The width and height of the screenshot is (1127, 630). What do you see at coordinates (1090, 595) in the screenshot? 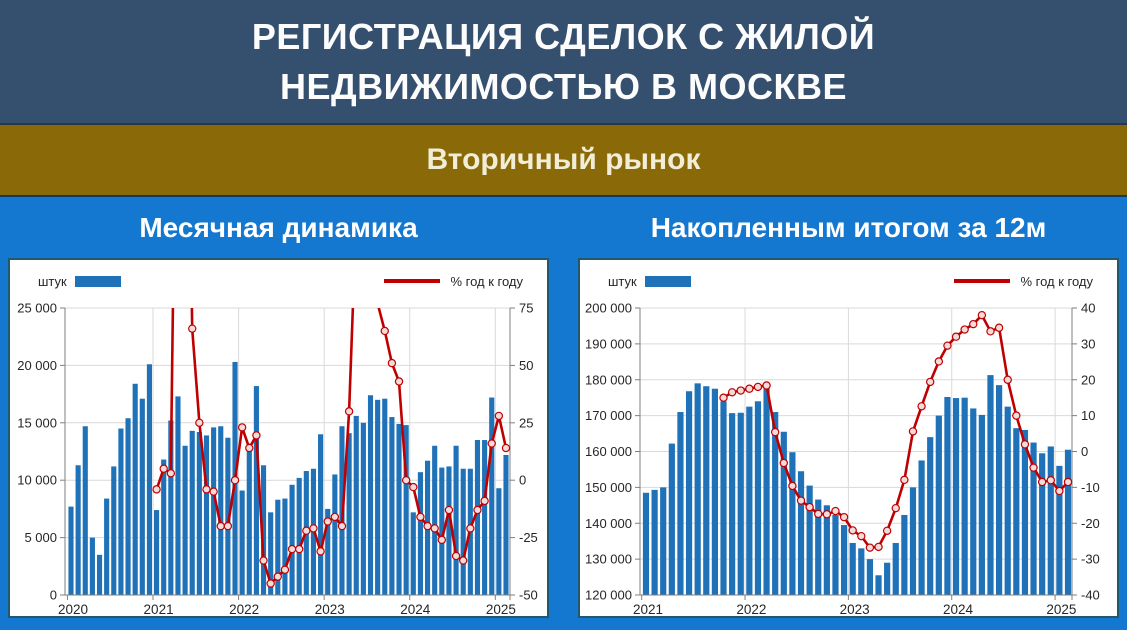
I see `svg-text: -40` at bounding box center [1090, 595].